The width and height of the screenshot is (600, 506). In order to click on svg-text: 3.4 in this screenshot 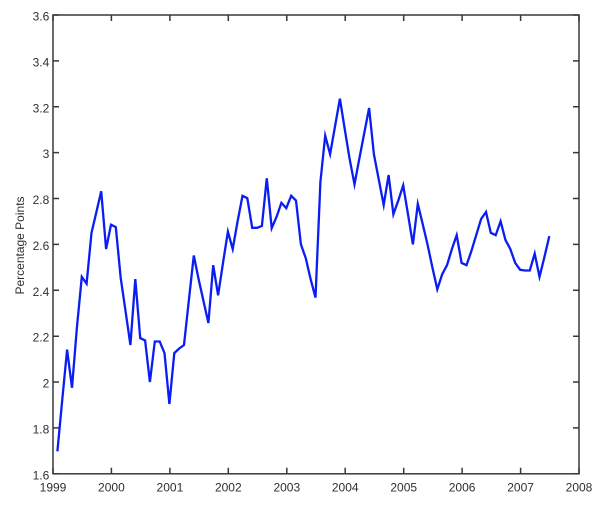, I will do `click(41, 62)`.